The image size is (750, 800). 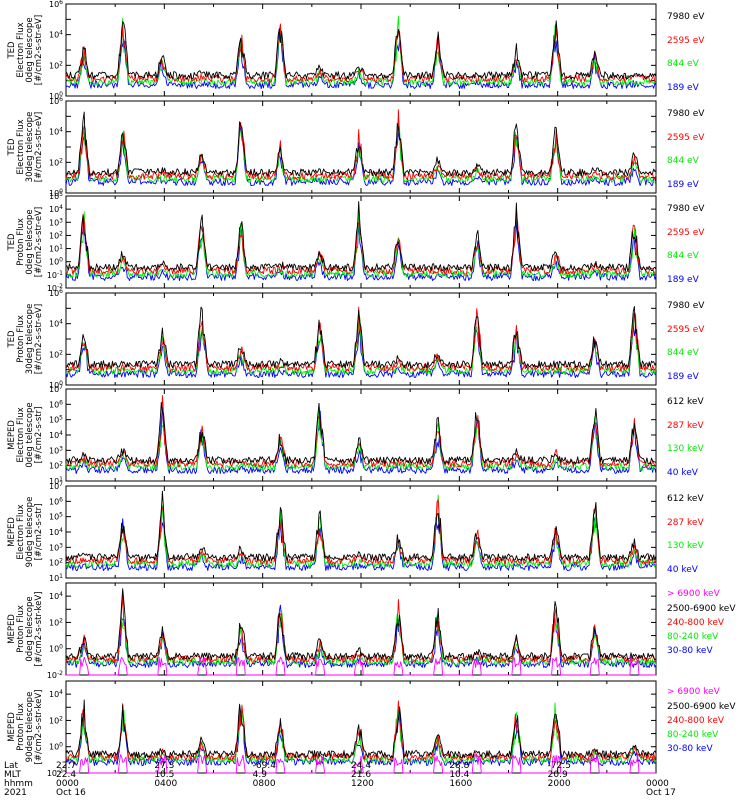 I want to click on footer-hhmm: 0400, so click(x=165, y=784).